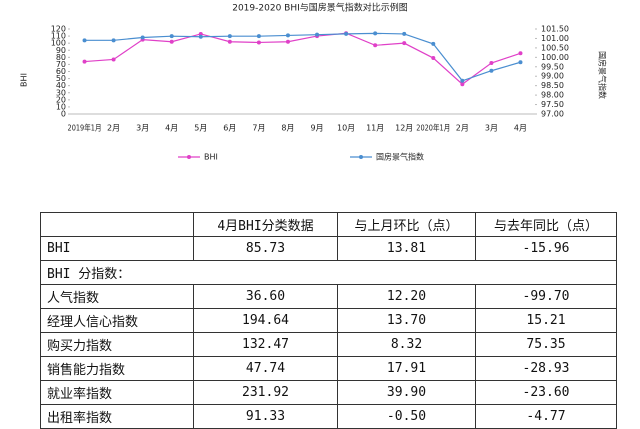 This screenshot has height=429, width=640. Describe the element at coordinates (552, 104) in the screenshot. I see `y2-tick-label: 97.50` at that location.